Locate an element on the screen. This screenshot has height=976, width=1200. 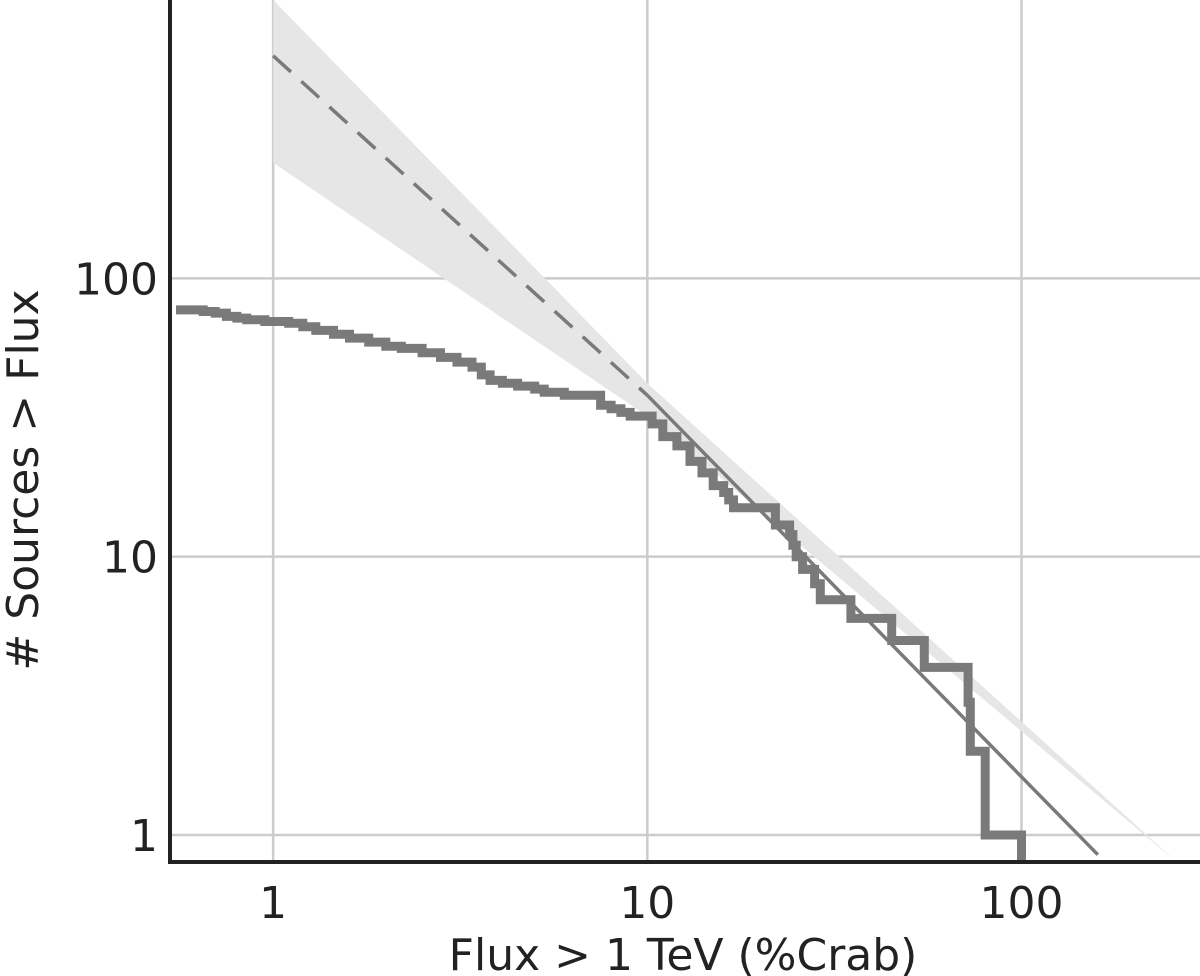
x-tick-label-2: 100 is located at coordinates (1021, 903).